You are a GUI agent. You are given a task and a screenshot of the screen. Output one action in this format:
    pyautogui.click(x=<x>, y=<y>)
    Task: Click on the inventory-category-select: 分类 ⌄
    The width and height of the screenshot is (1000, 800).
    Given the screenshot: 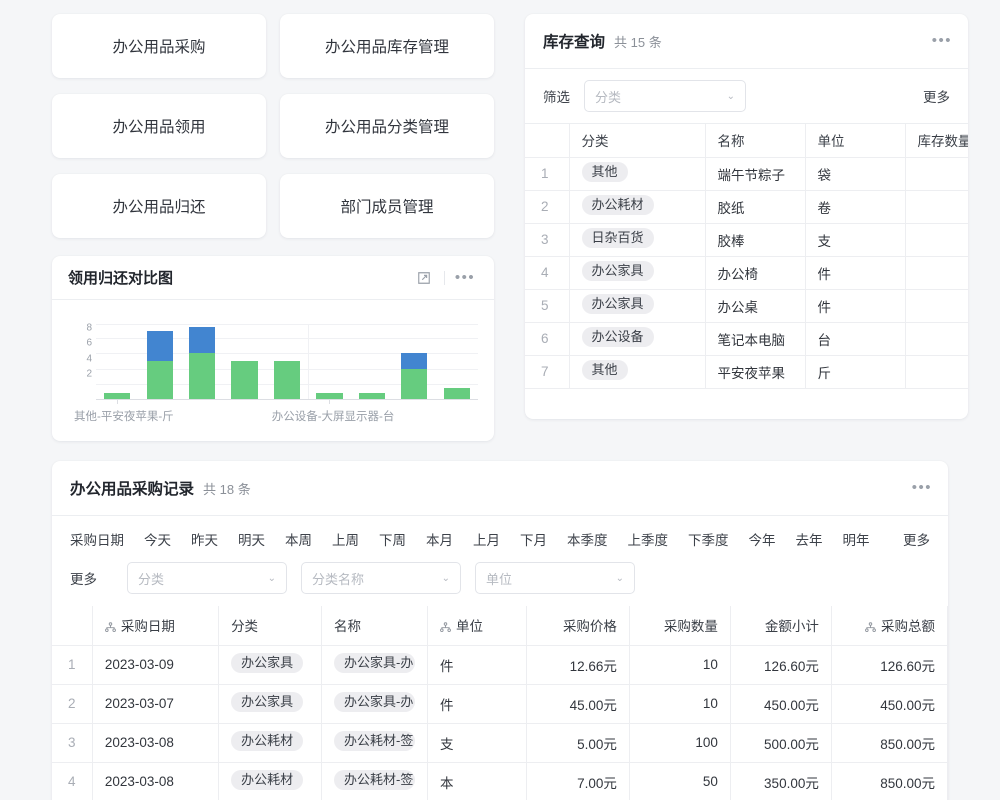 What is the action you would take?
    pyautogui.click(x=665, y=96)
    